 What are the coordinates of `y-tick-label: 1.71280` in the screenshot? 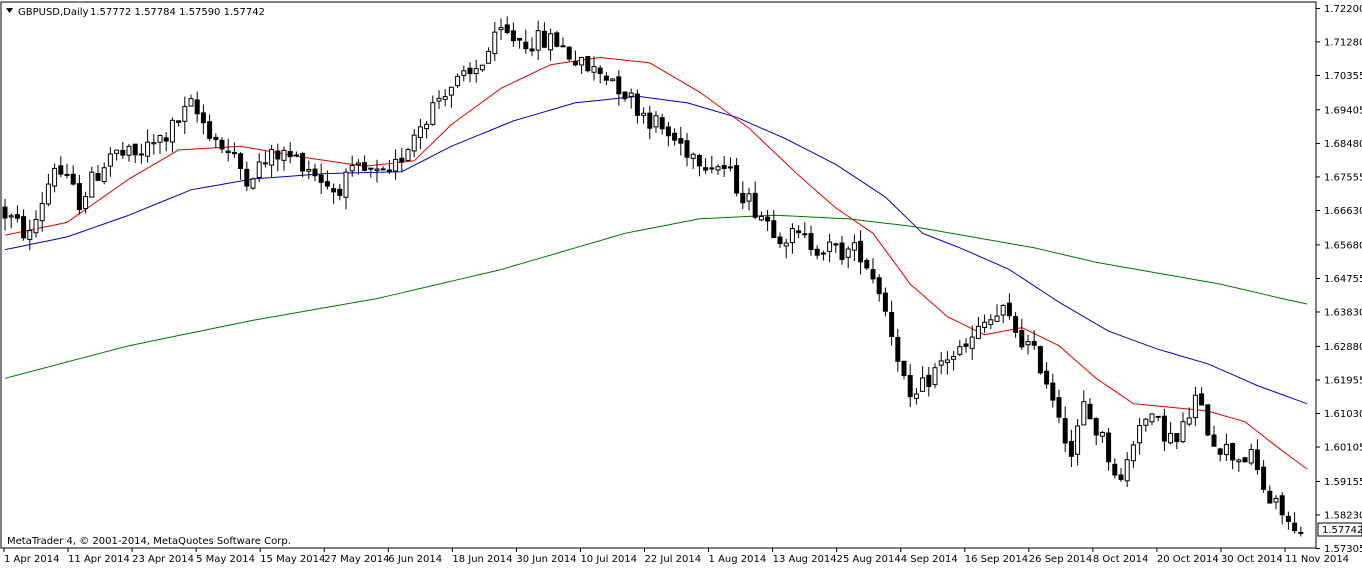 It's located at (1343, 42).